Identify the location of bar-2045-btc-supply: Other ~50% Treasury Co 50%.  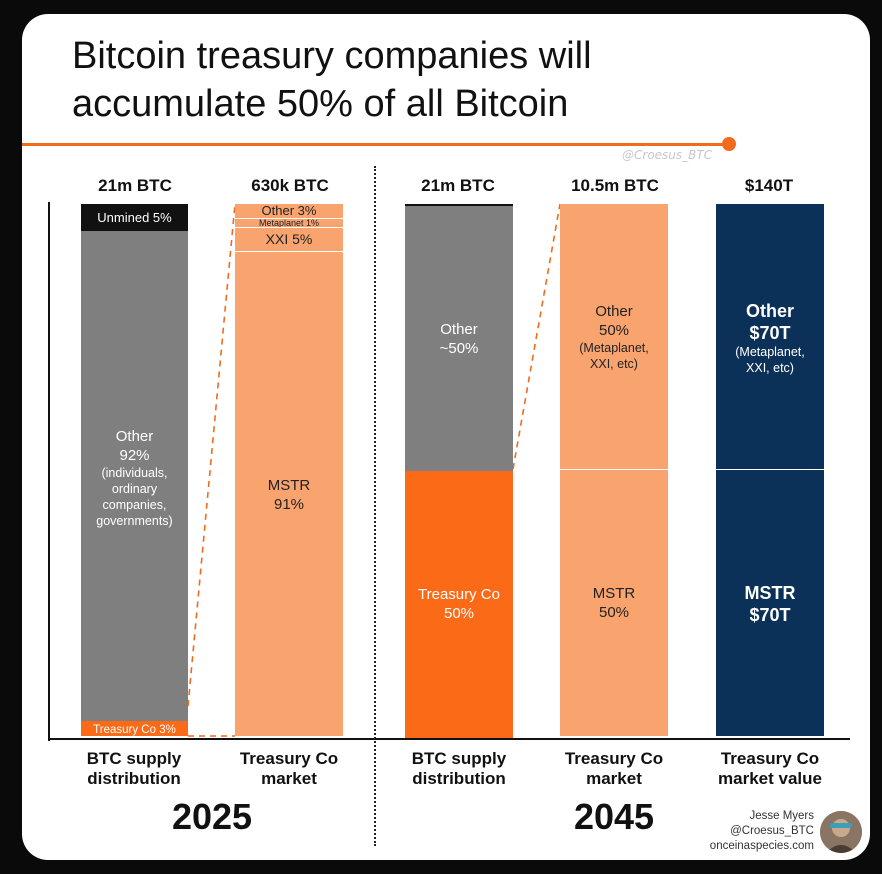
(459, 471).